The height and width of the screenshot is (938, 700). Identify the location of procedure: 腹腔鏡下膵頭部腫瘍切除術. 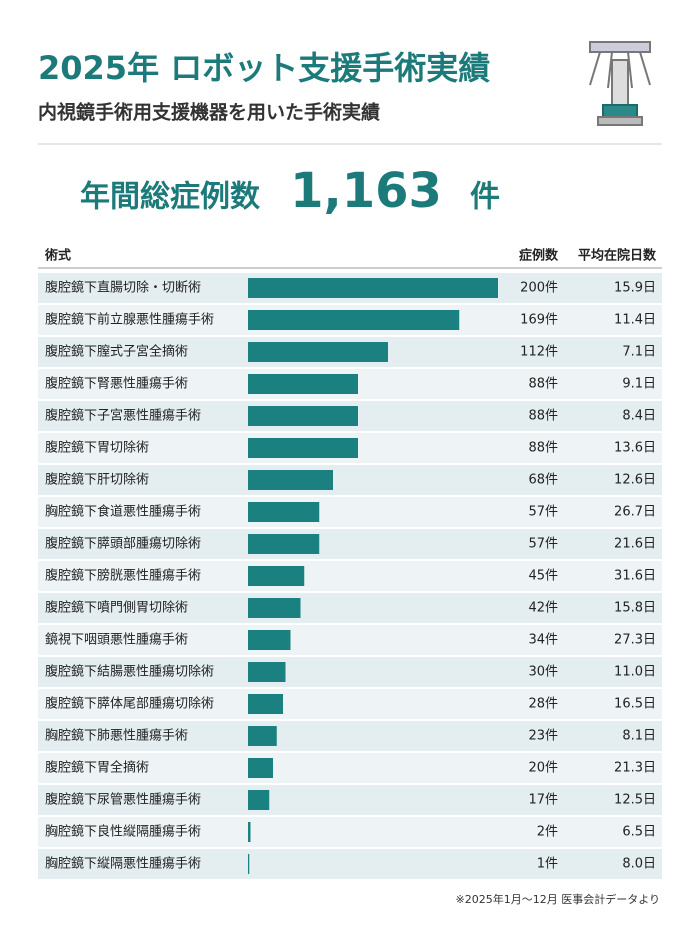
(123, 544).